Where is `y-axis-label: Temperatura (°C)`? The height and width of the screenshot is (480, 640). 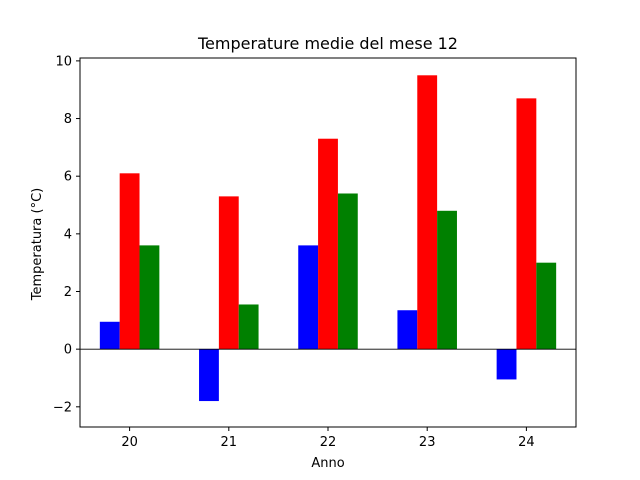
y-axis-label: Temperatura (°C) is located at coordinates (37, 244).